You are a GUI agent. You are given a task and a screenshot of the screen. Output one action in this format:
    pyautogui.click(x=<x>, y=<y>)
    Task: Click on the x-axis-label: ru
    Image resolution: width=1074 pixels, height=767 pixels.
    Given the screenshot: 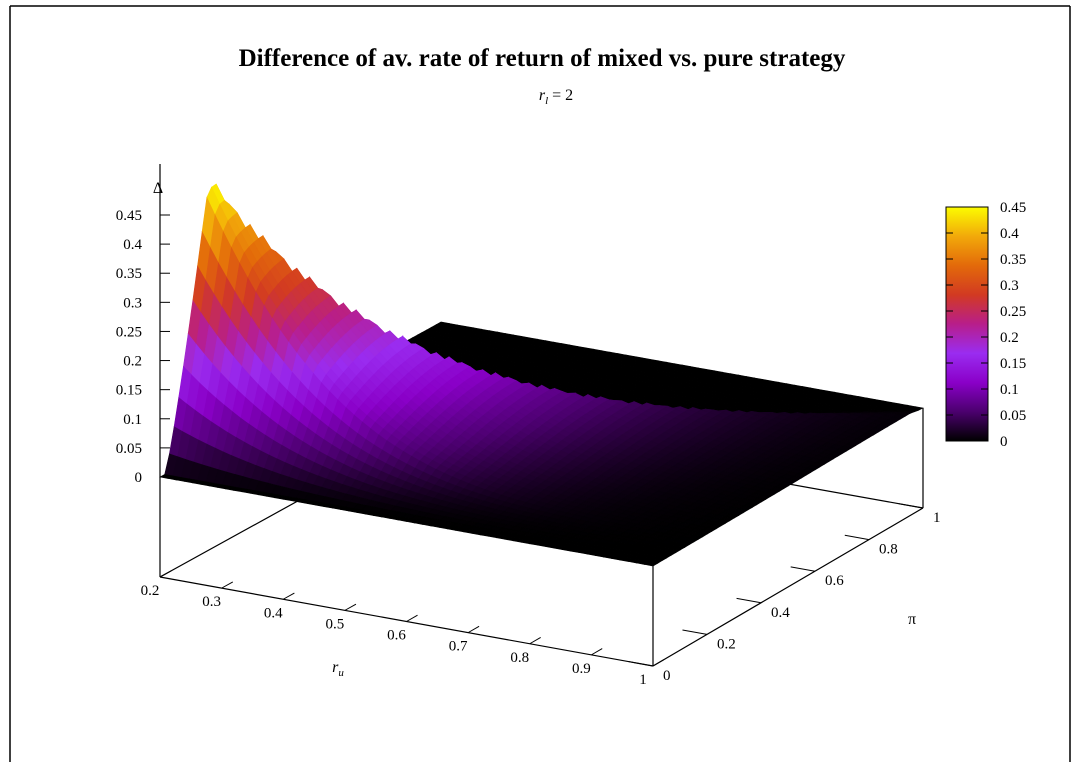 What is the action you would take?
    pyautogui.click(x=338, y=669)
    